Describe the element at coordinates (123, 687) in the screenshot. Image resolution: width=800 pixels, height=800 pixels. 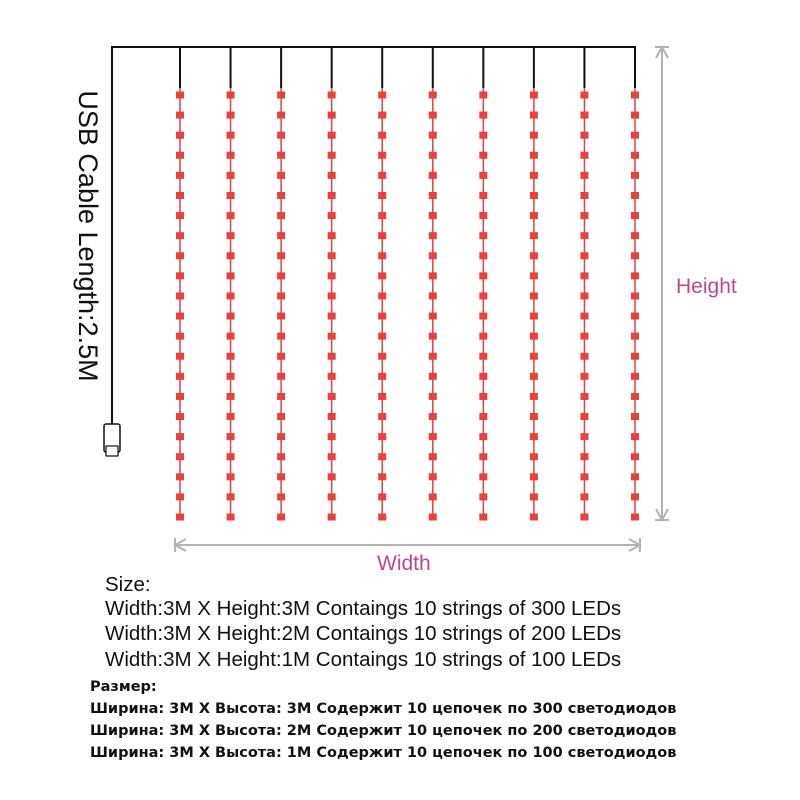
I see `size-heading-ru: Размер:` at that location.